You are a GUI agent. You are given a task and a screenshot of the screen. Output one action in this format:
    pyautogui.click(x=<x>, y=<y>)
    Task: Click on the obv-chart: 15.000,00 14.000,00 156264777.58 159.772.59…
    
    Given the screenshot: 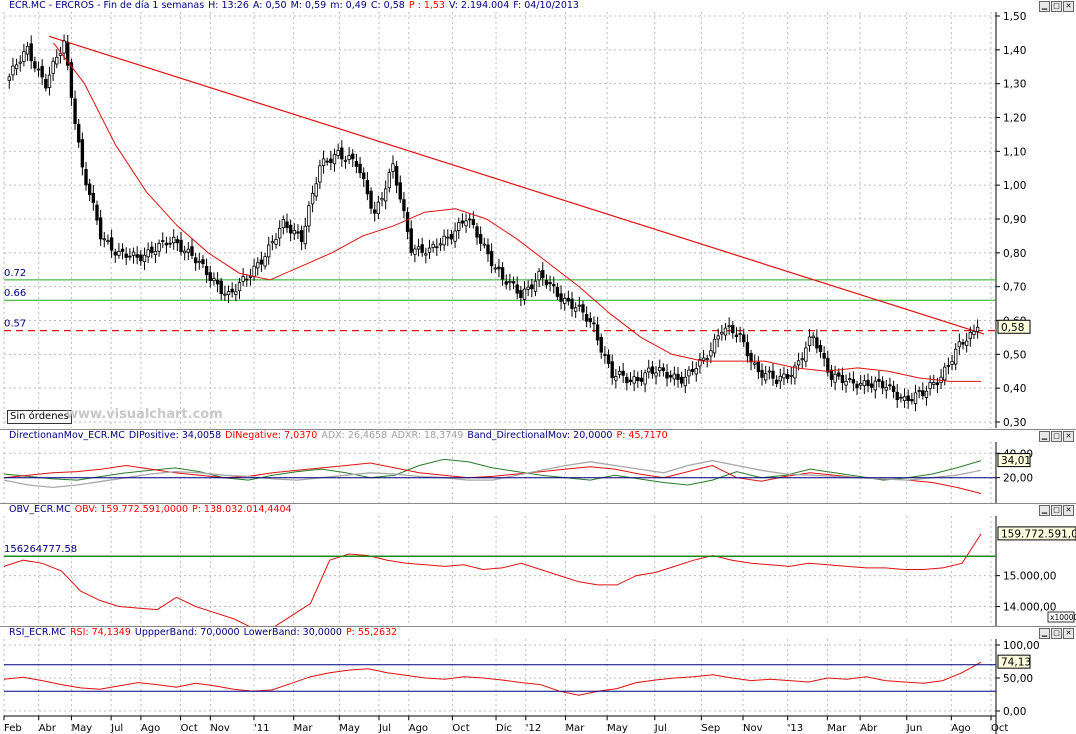 What is the action you would take?
    pyautogui.click(x=538, y=571)
    